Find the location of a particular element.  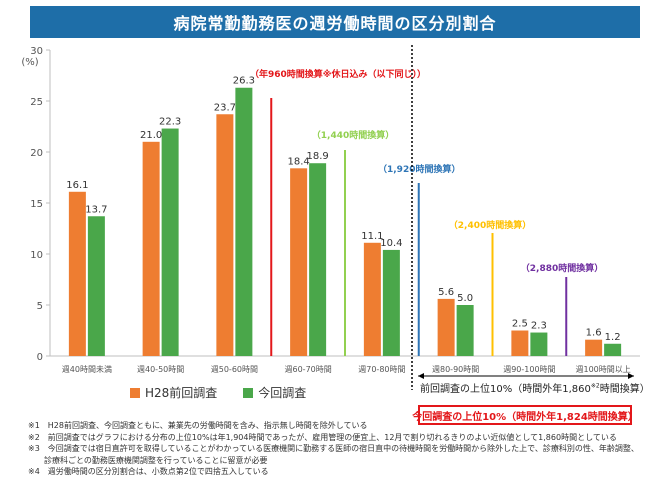

legend-item-current: 今回調査 is located at coordinates (274, 392).